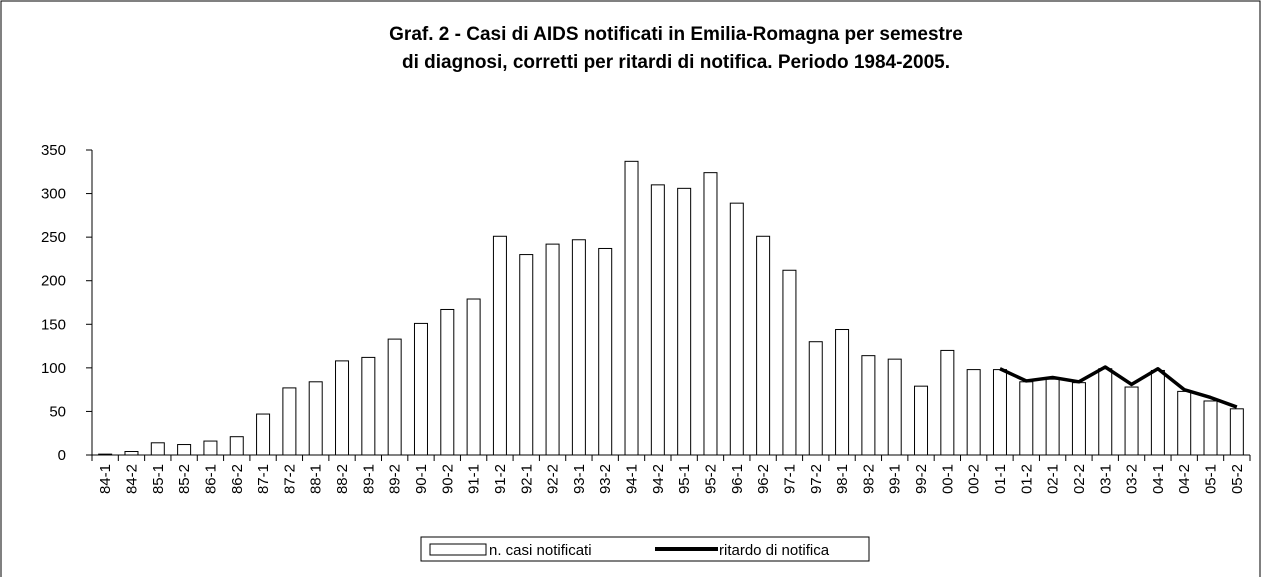 Image resolution: width=1262 pixels, height=577 pixels. Describe the element at coordinates (774, 550) in the screenshot. I see `legend-label: ritardo di notifica` at that location.